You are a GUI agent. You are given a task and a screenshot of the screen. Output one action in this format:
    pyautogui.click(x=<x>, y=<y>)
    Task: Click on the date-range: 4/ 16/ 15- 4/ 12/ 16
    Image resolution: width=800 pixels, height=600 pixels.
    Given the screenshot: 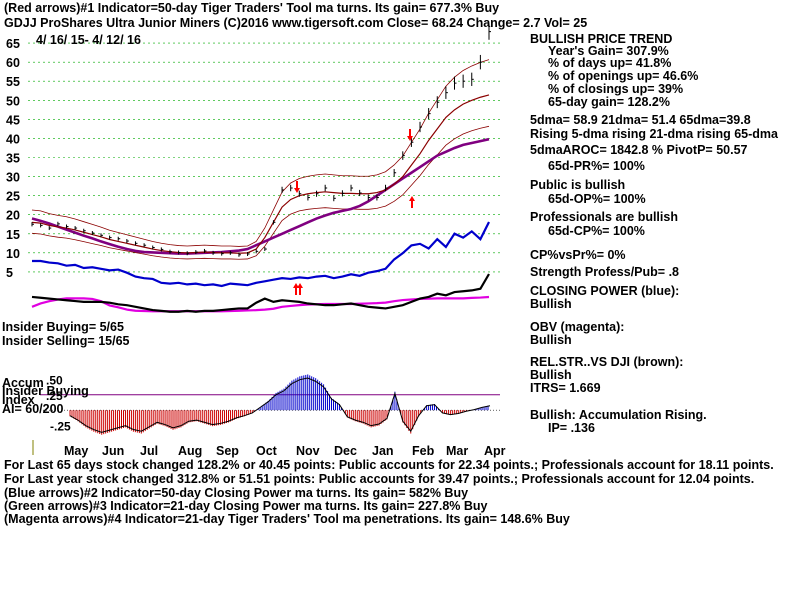 What is the action you would take?
    pyautogui.click(x=88, y=40)
    